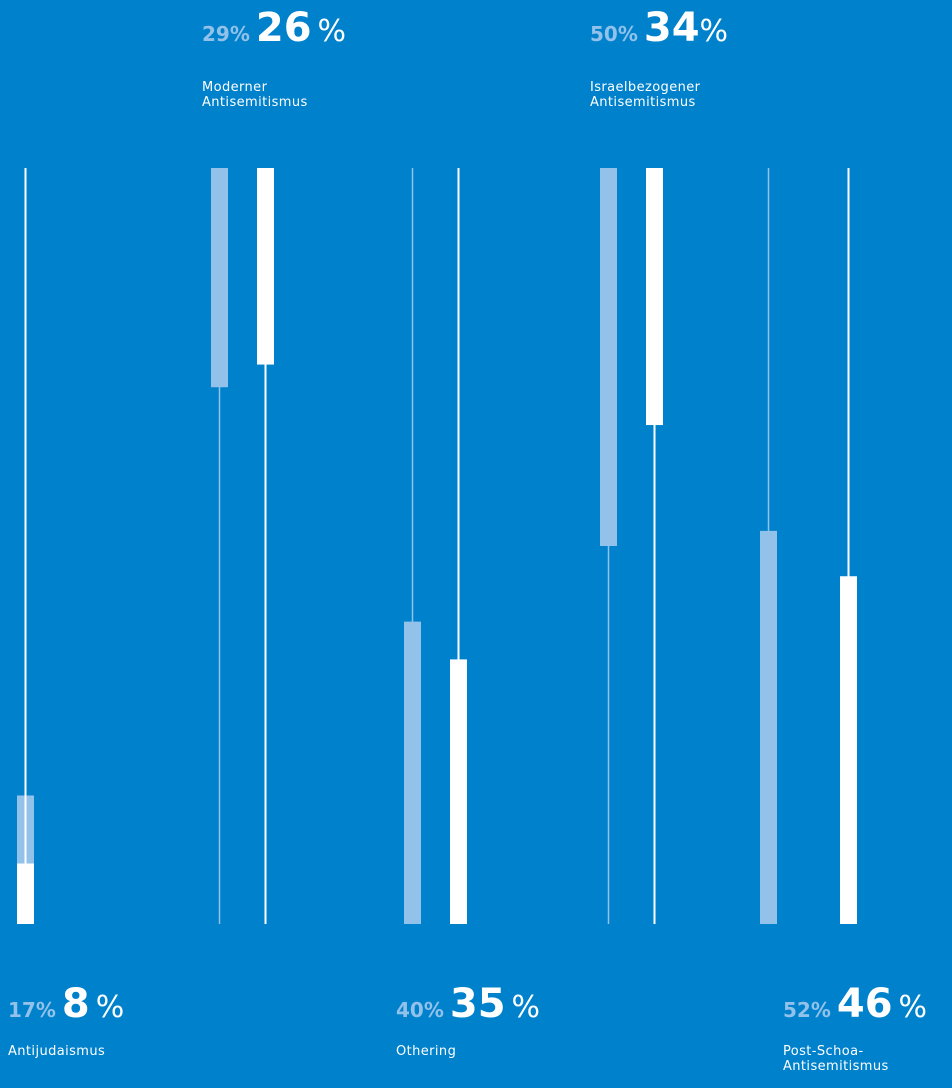 This screenshot has width=952, height=1088. Describe the element at coordinates (823, 1051) in the screenshot. I see `category-name-line: Post-Schoa-` at that location.